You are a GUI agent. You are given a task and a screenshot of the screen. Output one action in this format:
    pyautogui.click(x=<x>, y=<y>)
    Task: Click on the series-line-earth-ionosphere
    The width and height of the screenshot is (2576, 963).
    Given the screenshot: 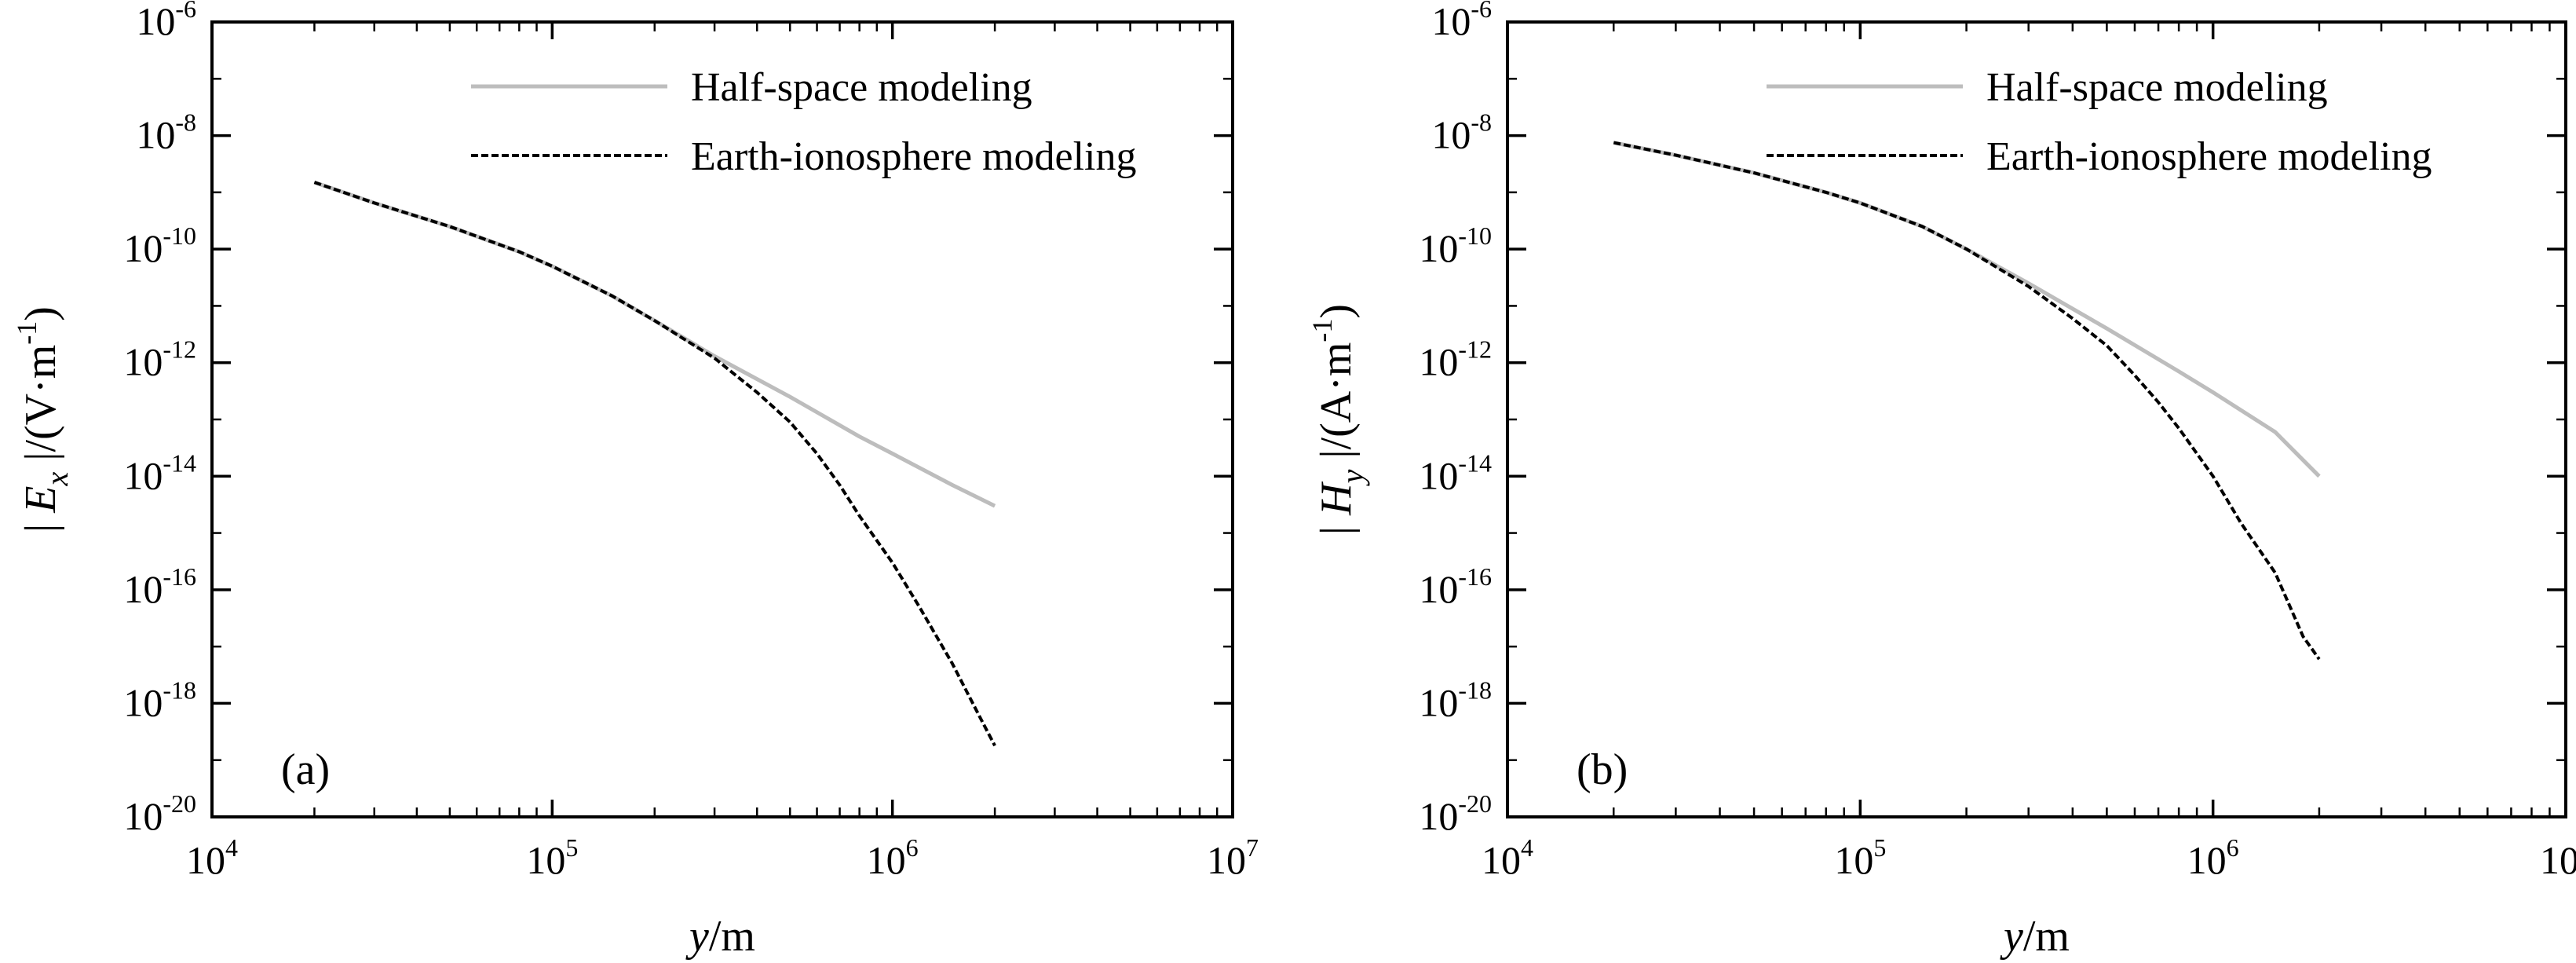 What is the action you would take?
    pyautogui.click(x=1967, y=401)
    